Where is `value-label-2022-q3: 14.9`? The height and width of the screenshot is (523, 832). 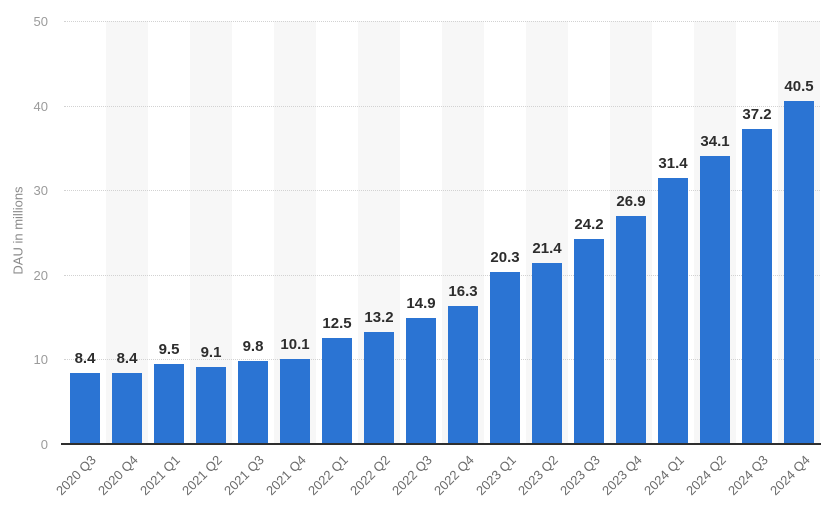 value-label-2022-q3: 14.9 is located at coordinates (421, 303).